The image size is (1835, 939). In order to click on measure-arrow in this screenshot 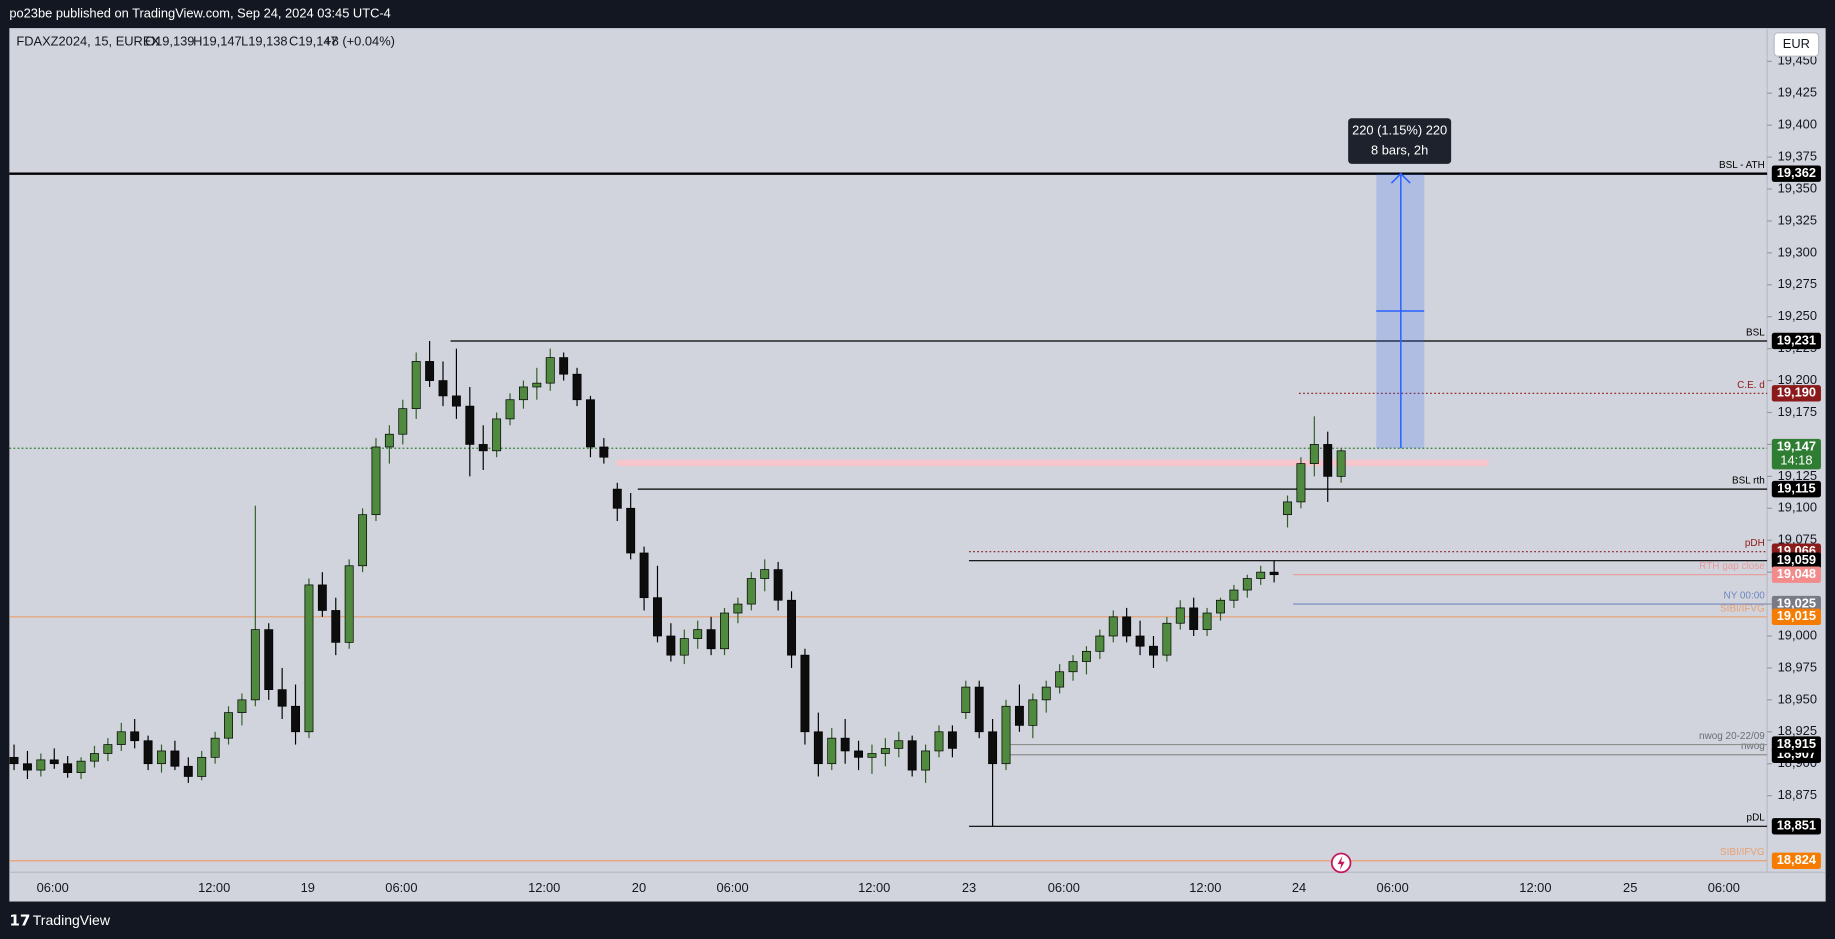, I will do `click(1400, 178)`.